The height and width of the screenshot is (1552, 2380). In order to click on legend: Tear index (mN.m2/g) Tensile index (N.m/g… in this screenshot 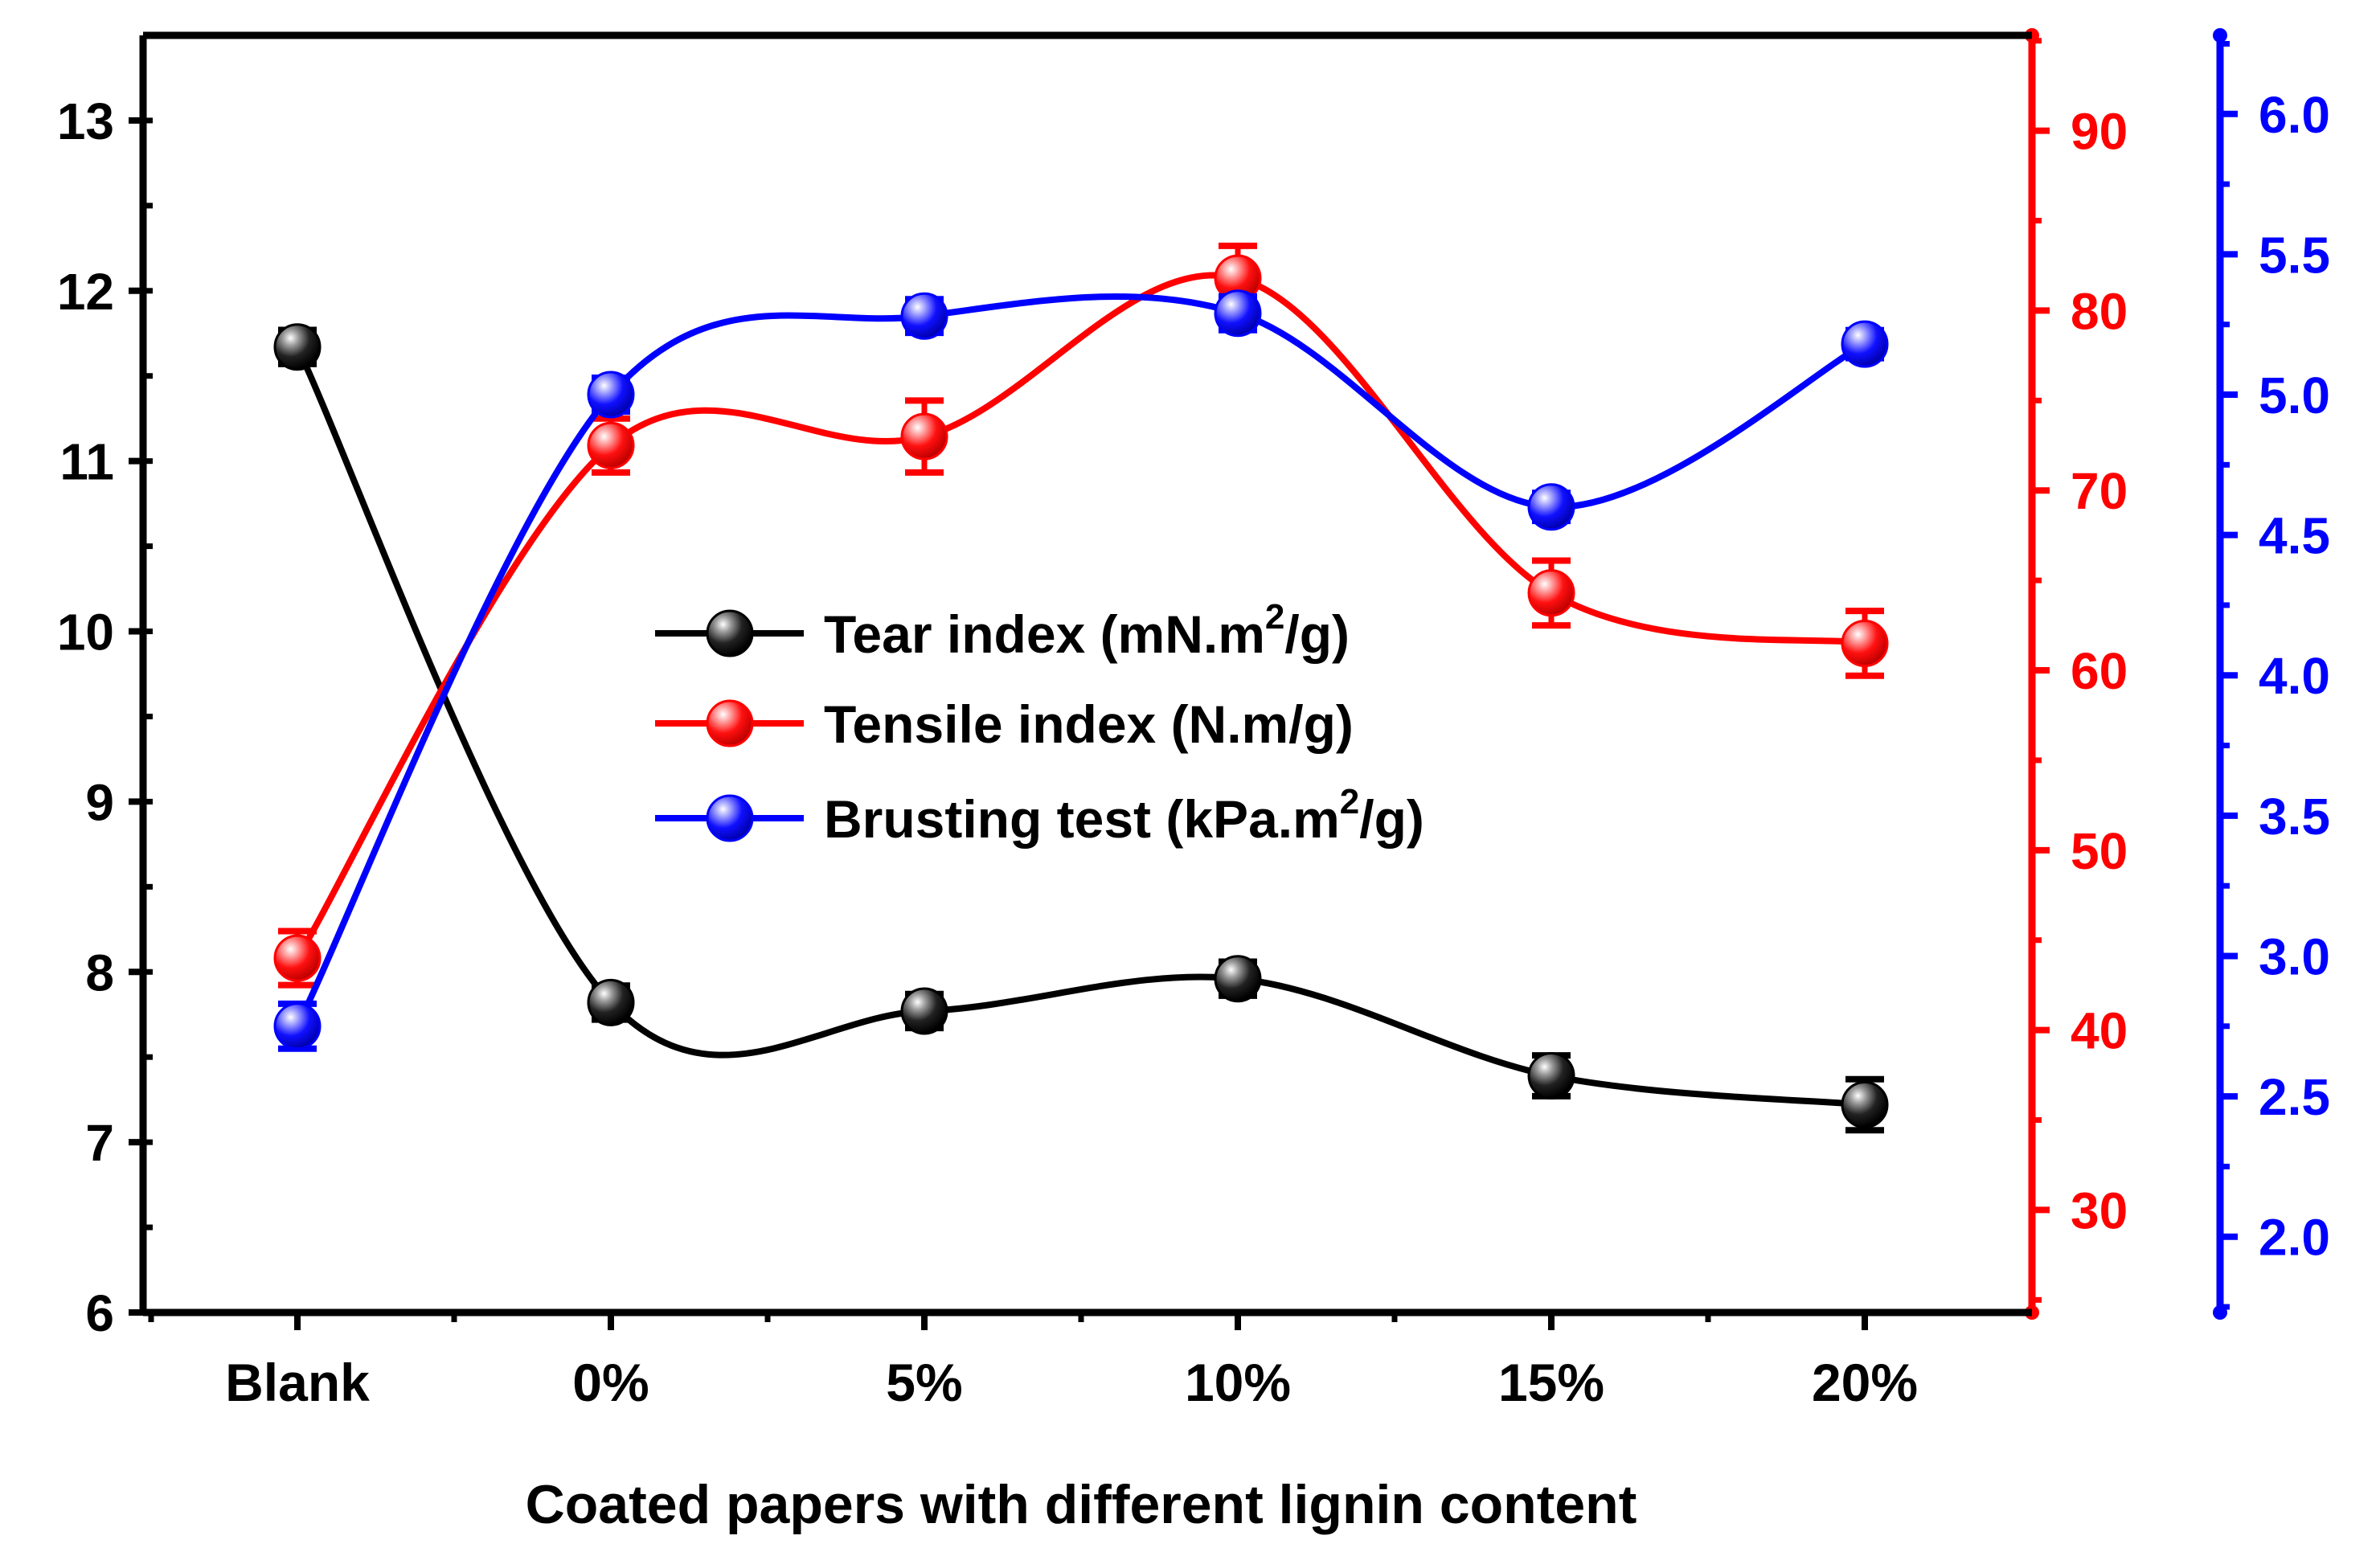, I will do `click(1040, 723)`.